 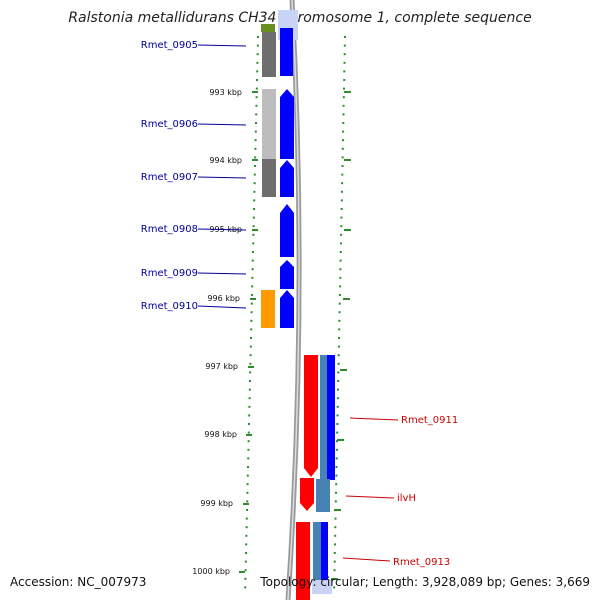 I want to click on scale-993: 993 kbp, so click(x=280, y=92).